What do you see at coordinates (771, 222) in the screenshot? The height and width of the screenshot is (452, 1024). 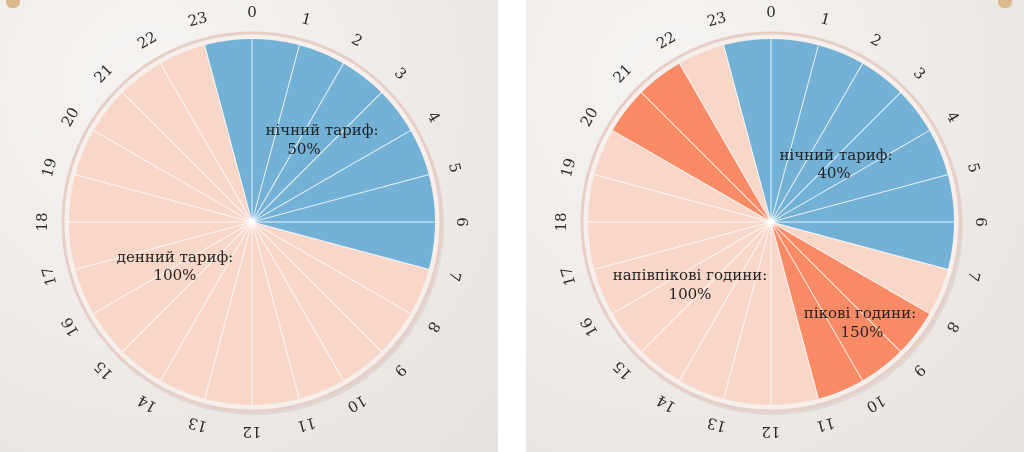 I see `center-dot` at bounding box center [771, 222].